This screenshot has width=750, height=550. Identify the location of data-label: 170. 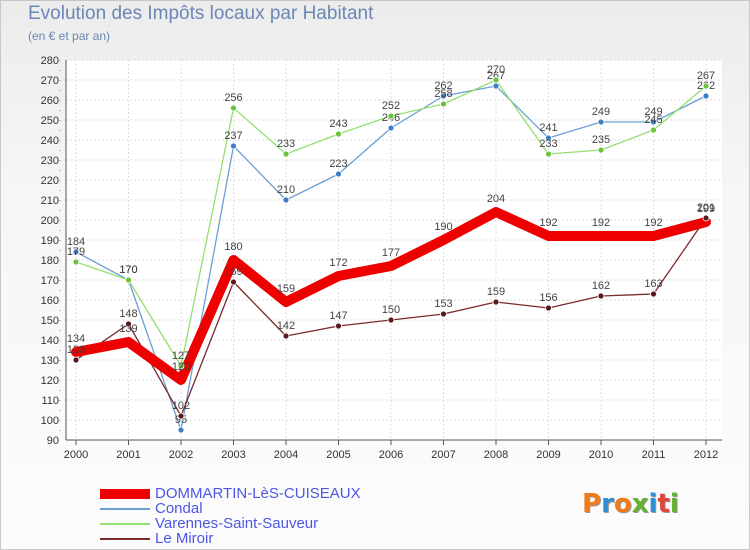
(128, 270).